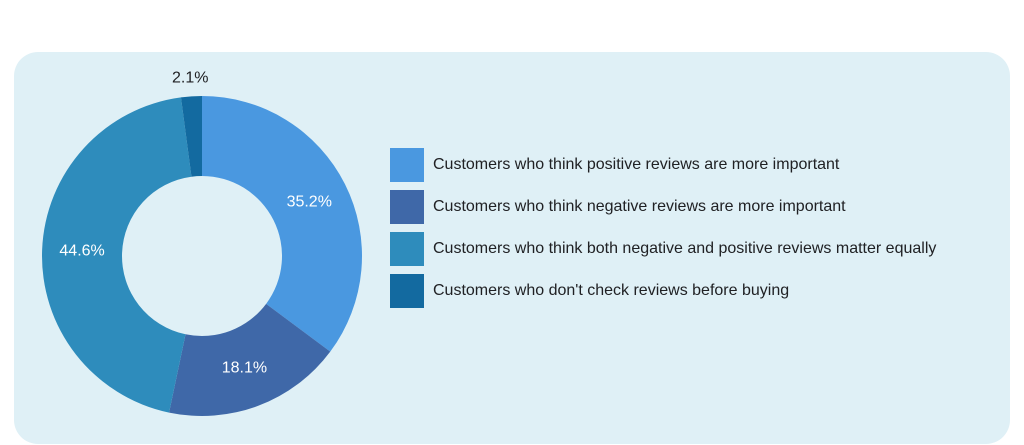  I want to click on slice-value-label: 2.1%, so click(190, 78).